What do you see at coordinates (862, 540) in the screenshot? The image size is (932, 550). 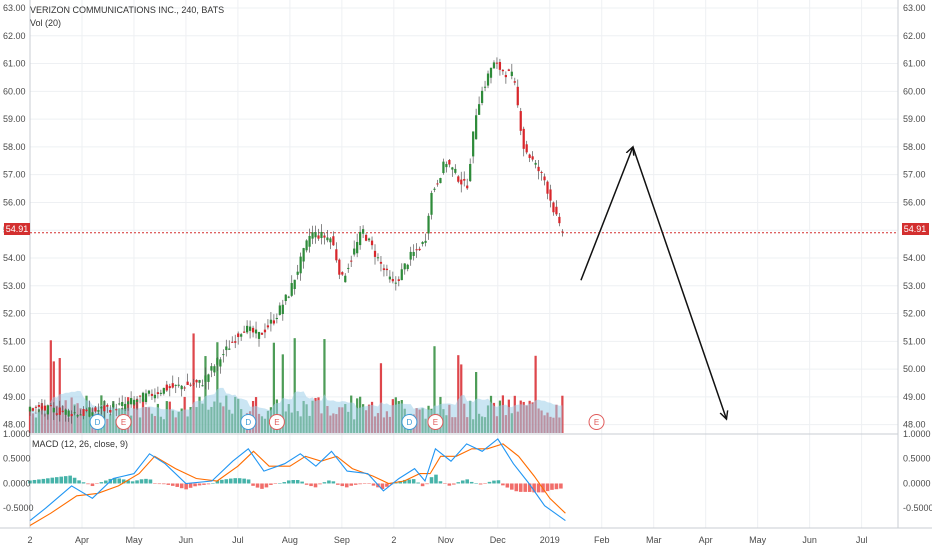 I see `time-tick-label: Jul` at bounding box center [862, 540].